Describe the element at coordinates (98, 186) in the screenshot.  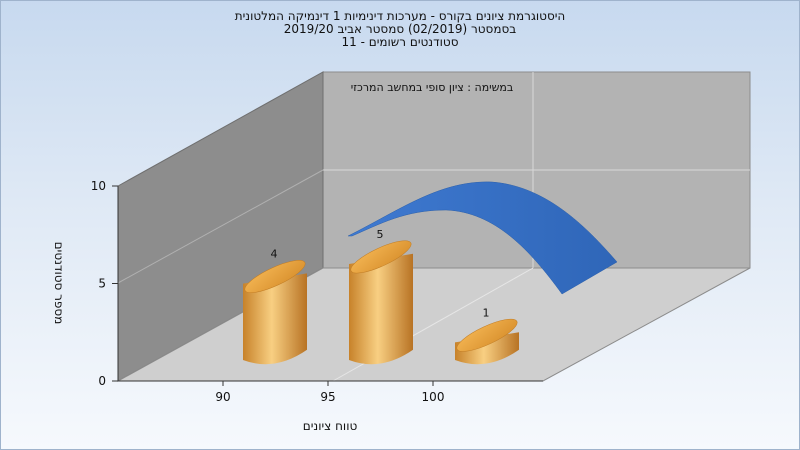
I see `y-tick-label: 10` at that location.